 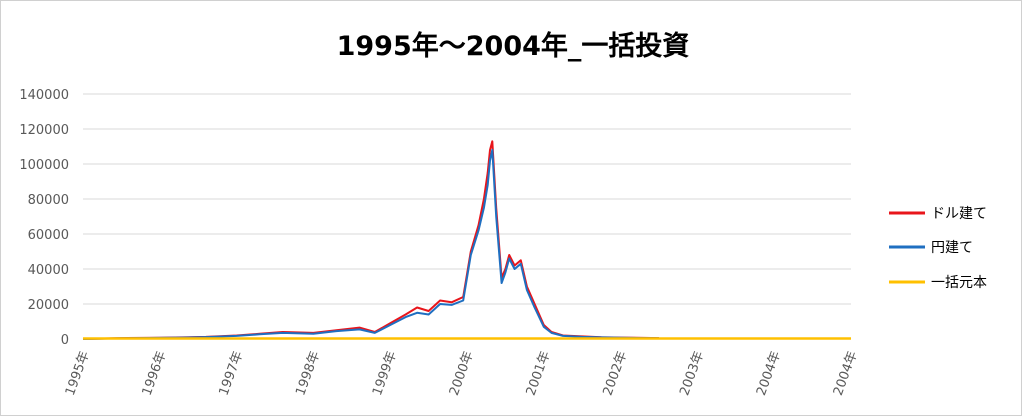 What do you see at coordinates (44, 165) in the screenshot?
I see `y-tick-label: 100000` at bounding box center [44, 165].